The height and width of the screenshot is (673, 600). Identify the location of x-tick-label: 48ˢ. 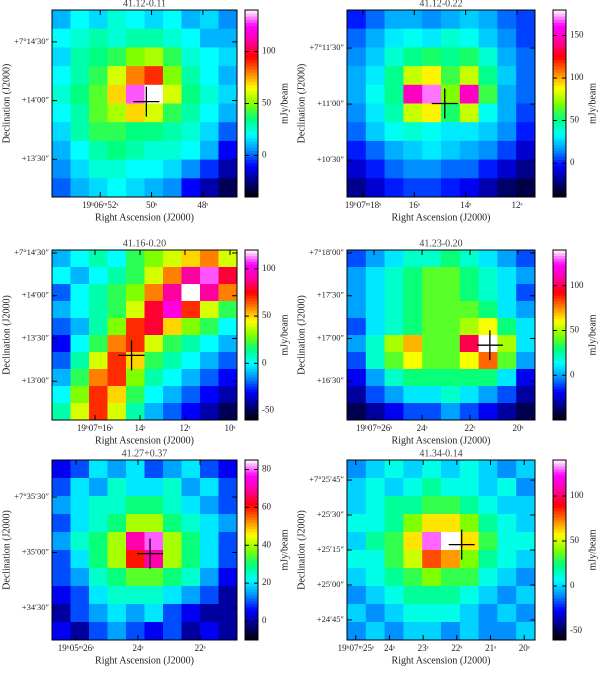
(202, 205).